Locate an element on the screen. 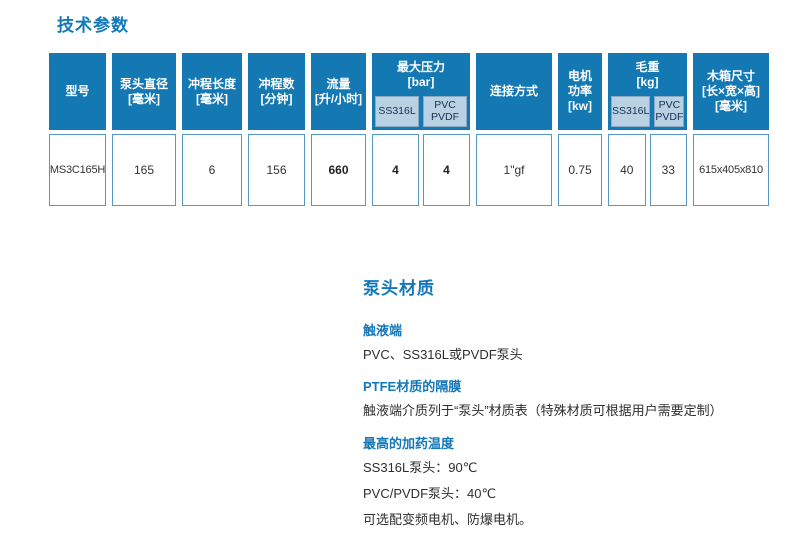 The image size is (785, 541). column-connection-label: 连接方式 is located at coordinates (513, 91).